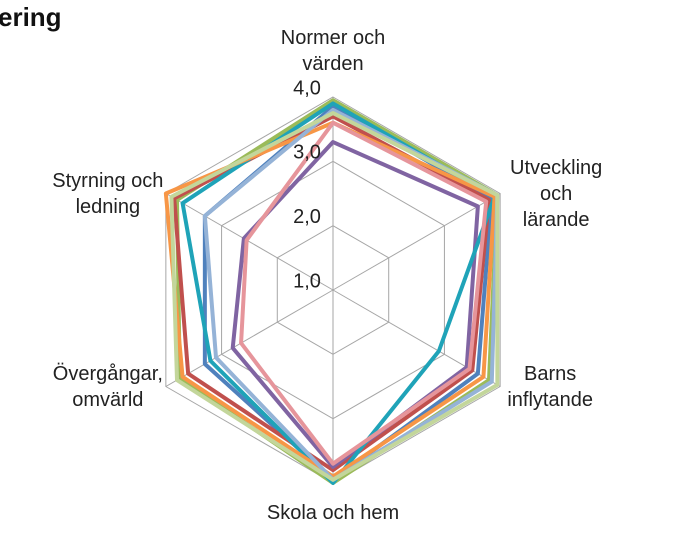 The height and width of the screenshot is (538, 683). What do you see at coordinates (333, 51) in the screenshot?
I see `category-label: Normer och värden` at bounding box center [333, 51].